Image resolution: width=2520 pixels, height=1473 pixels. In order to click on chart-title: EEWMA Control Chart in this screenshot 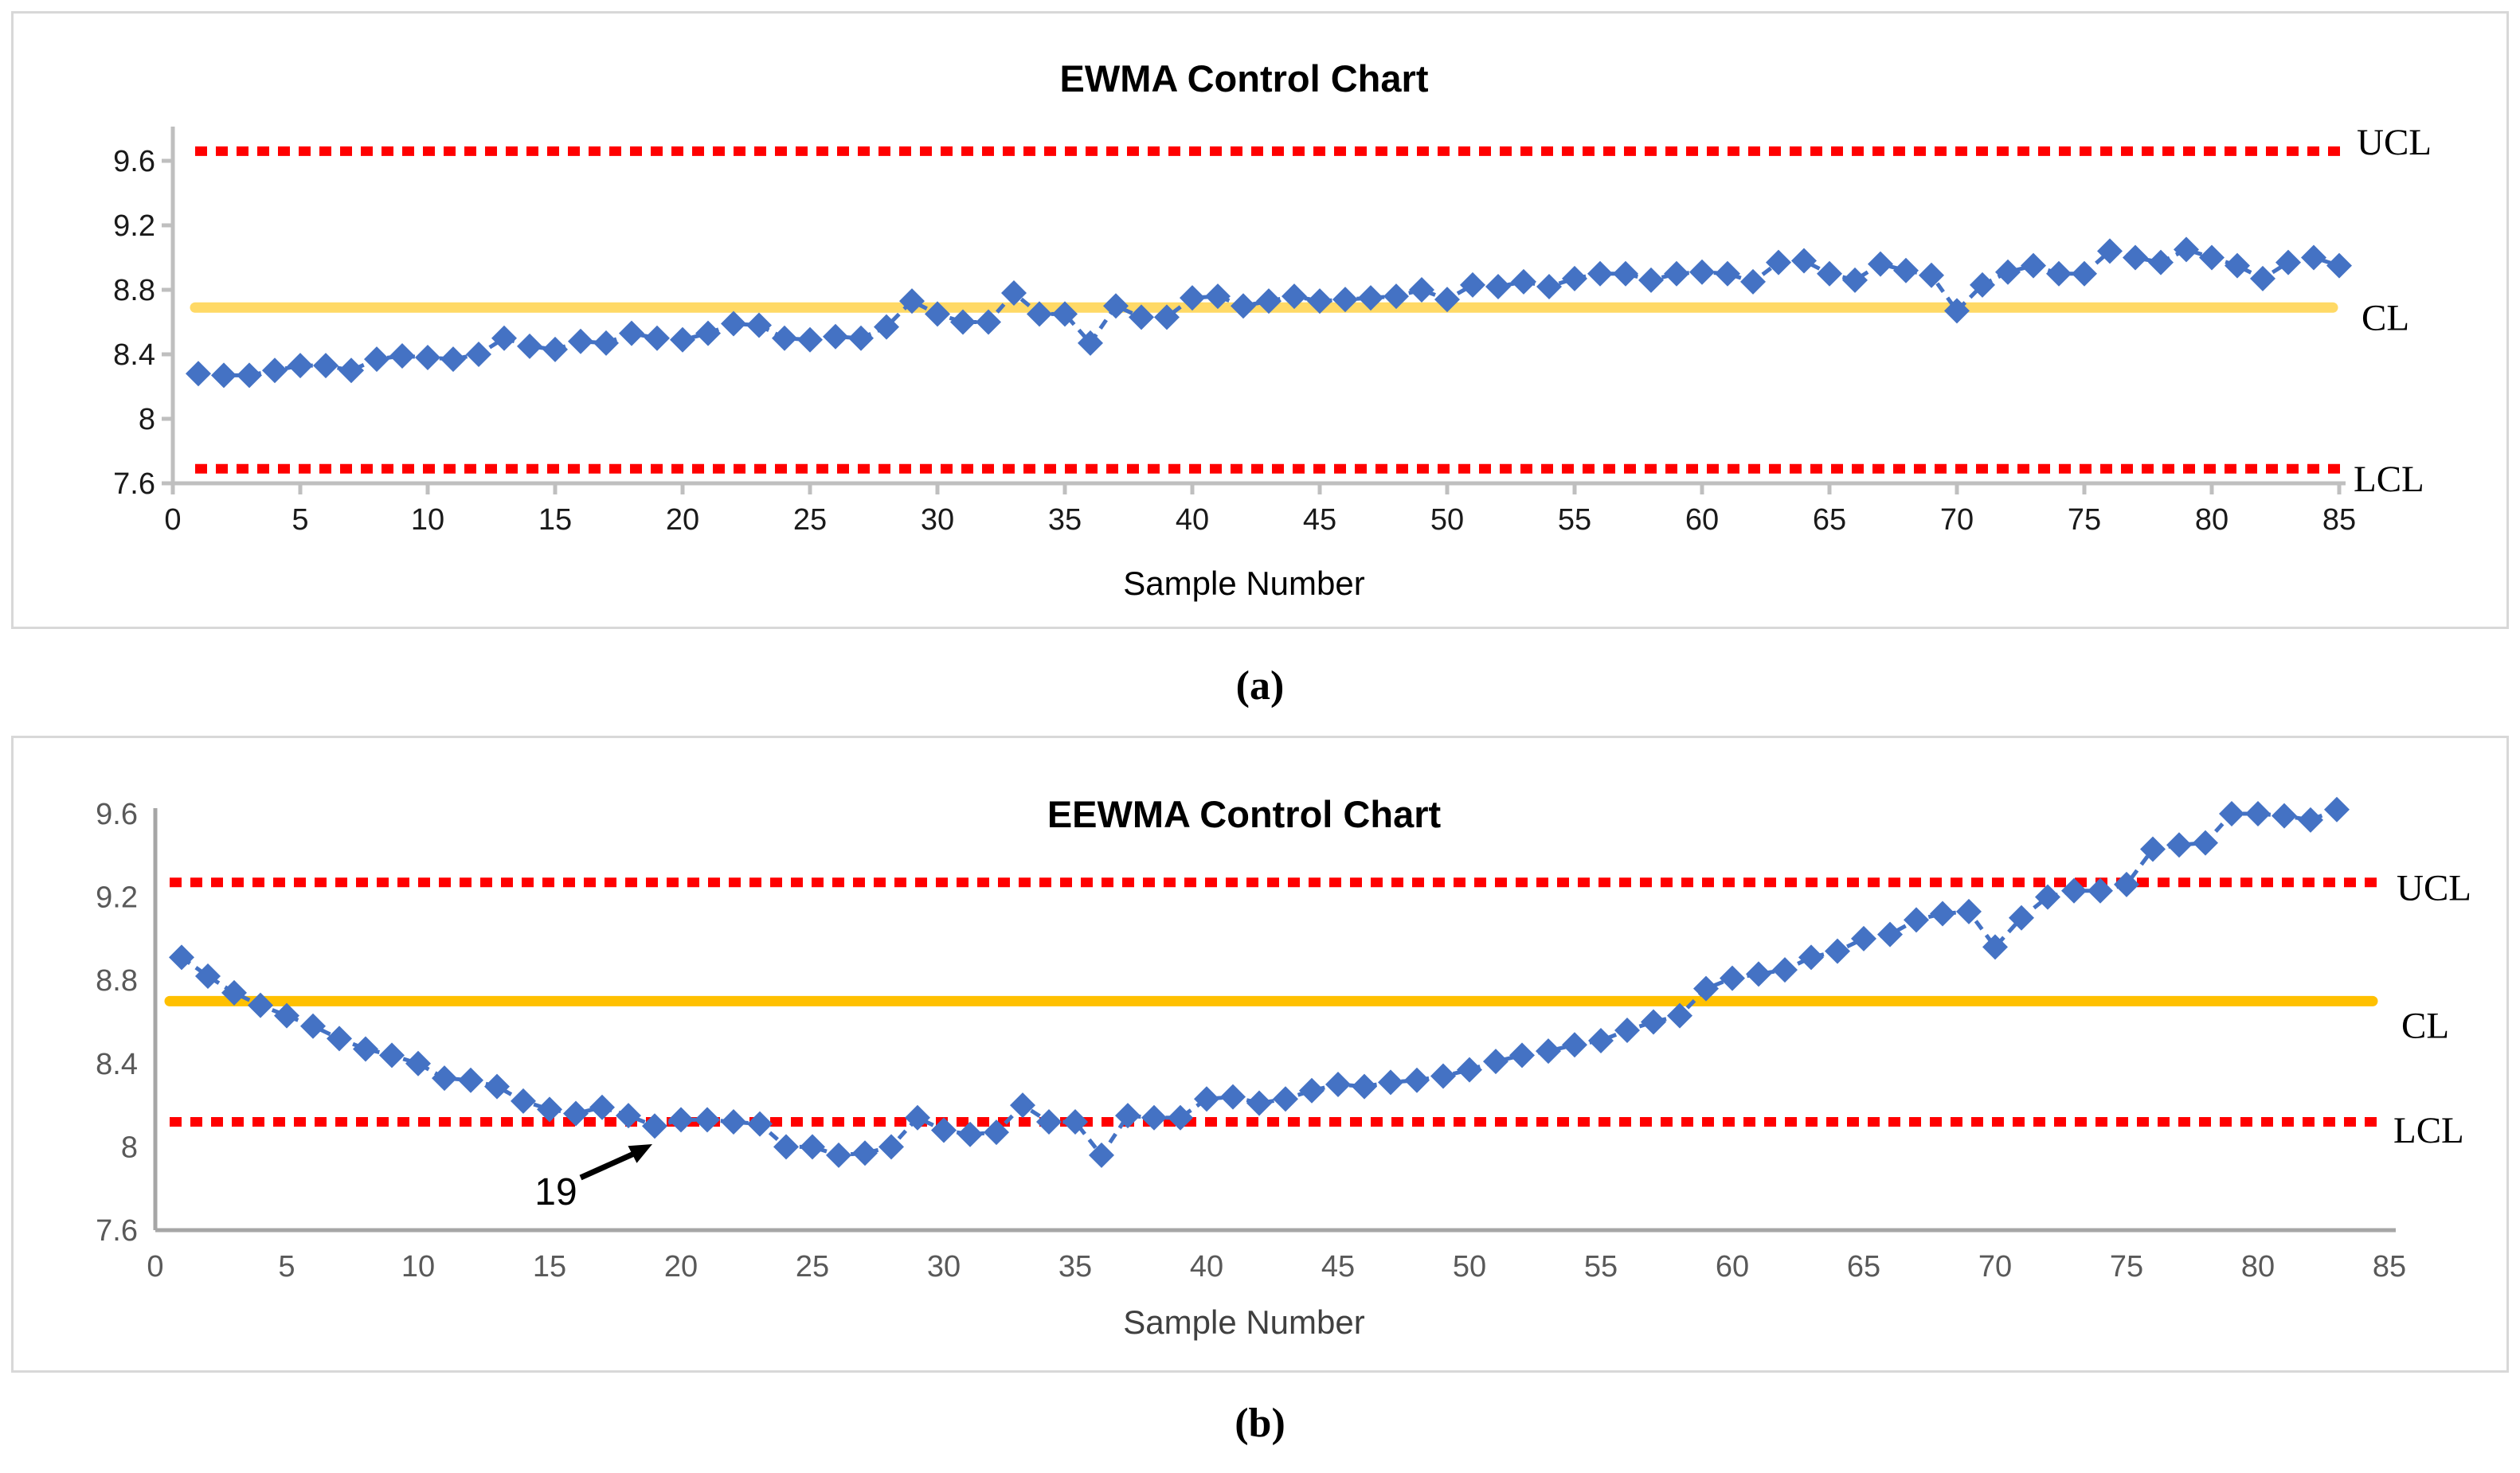, I will do `click(1244, 814)`.